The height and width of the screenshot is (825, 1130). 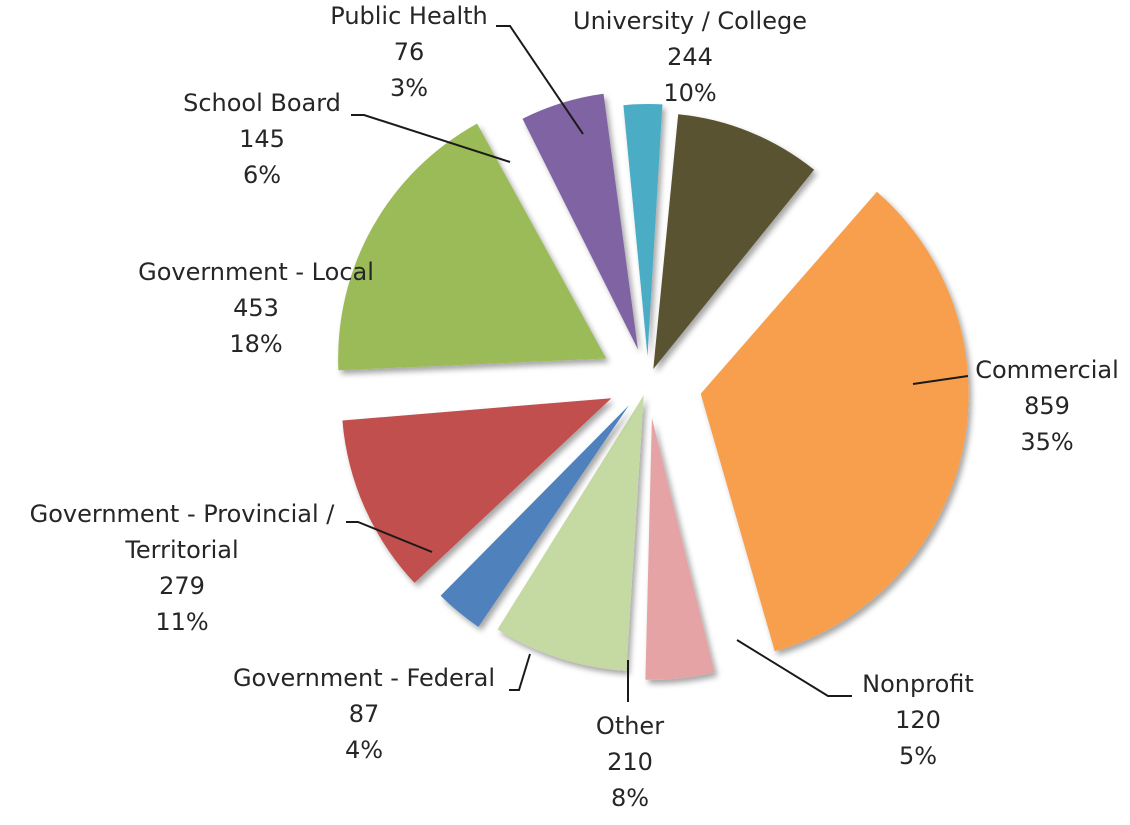 I want to click on data-label-value: 3%, so click(x=409, y=88).